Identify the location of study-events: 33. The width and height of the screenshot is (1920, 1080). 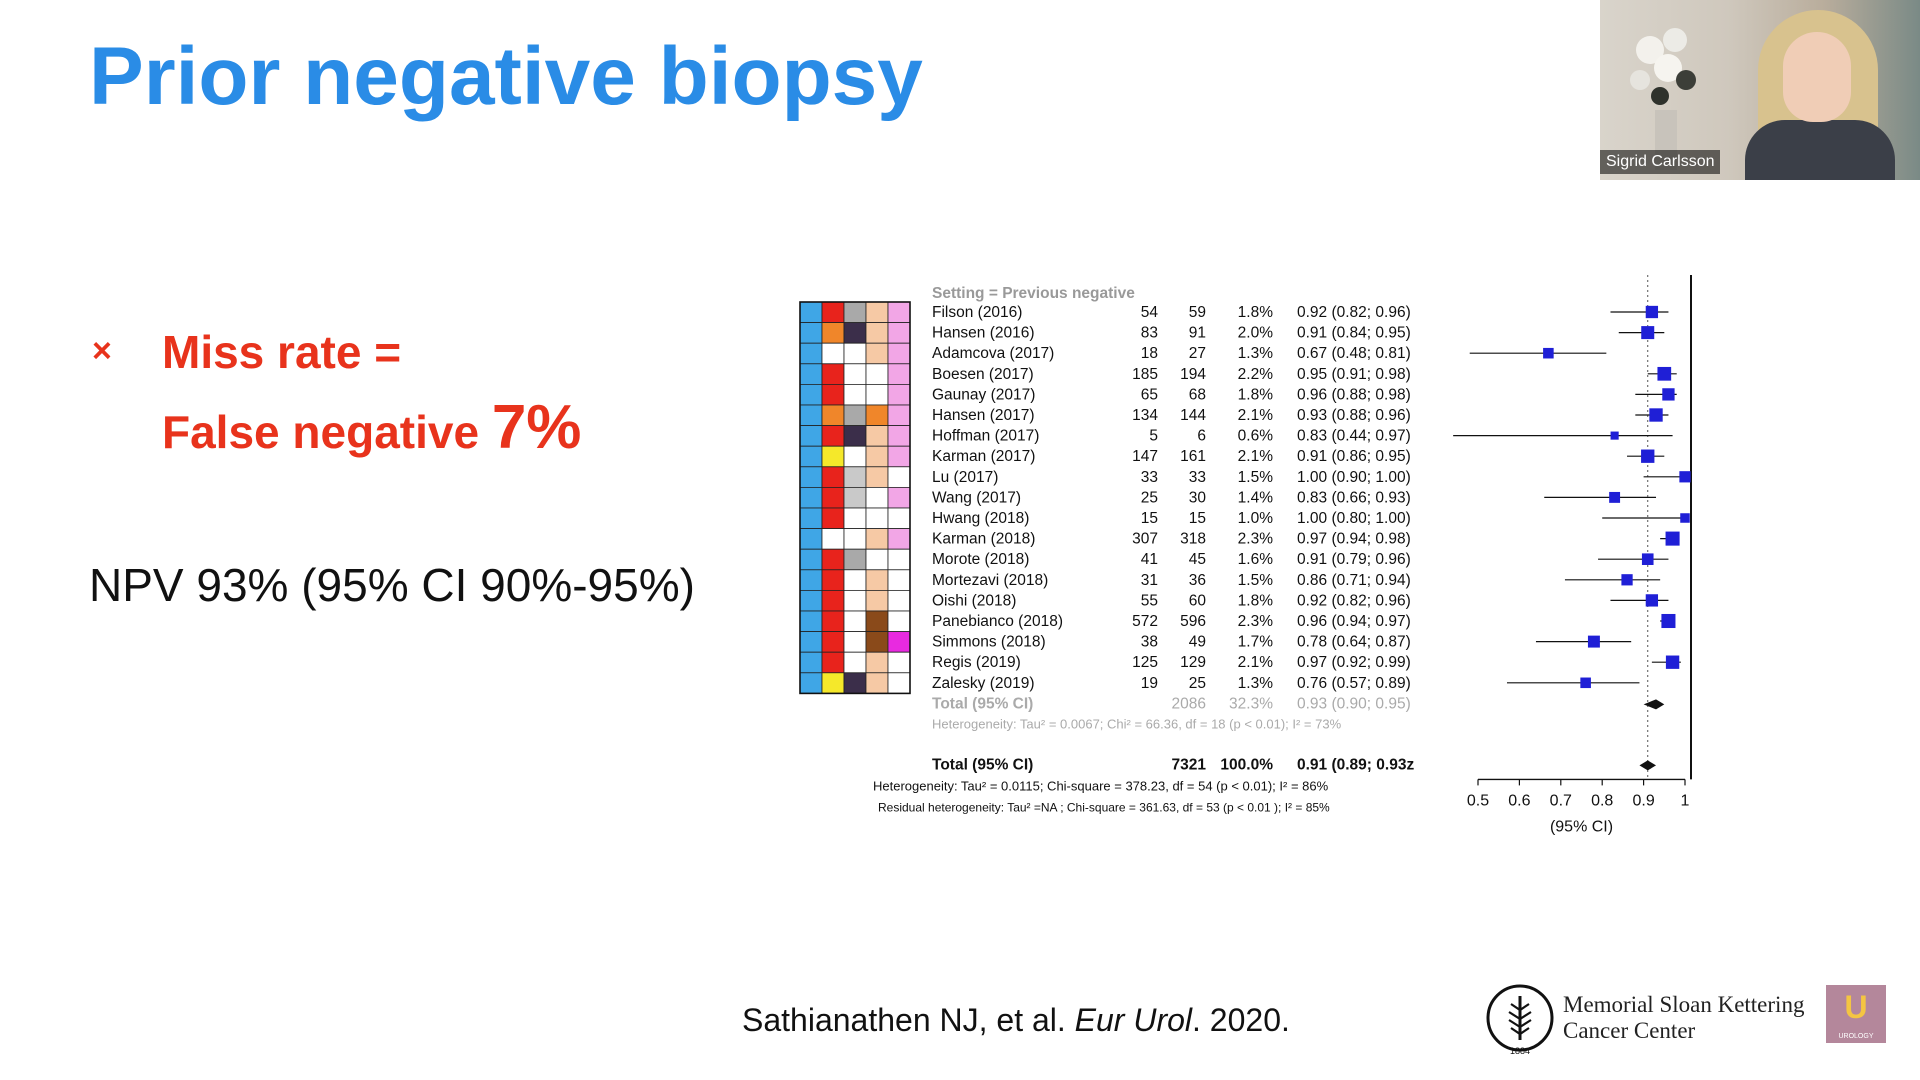
(1149, 477).